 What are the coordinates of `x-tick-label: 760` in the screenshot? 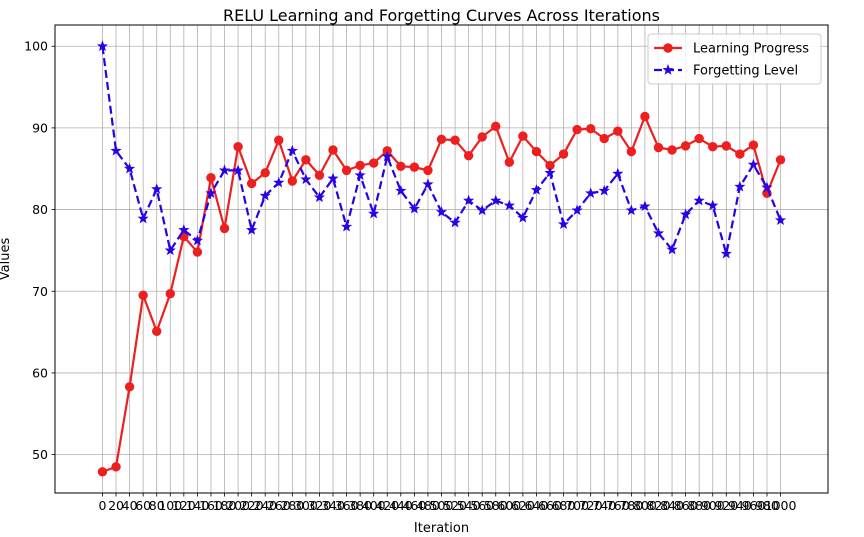 It's located at (618, 505).